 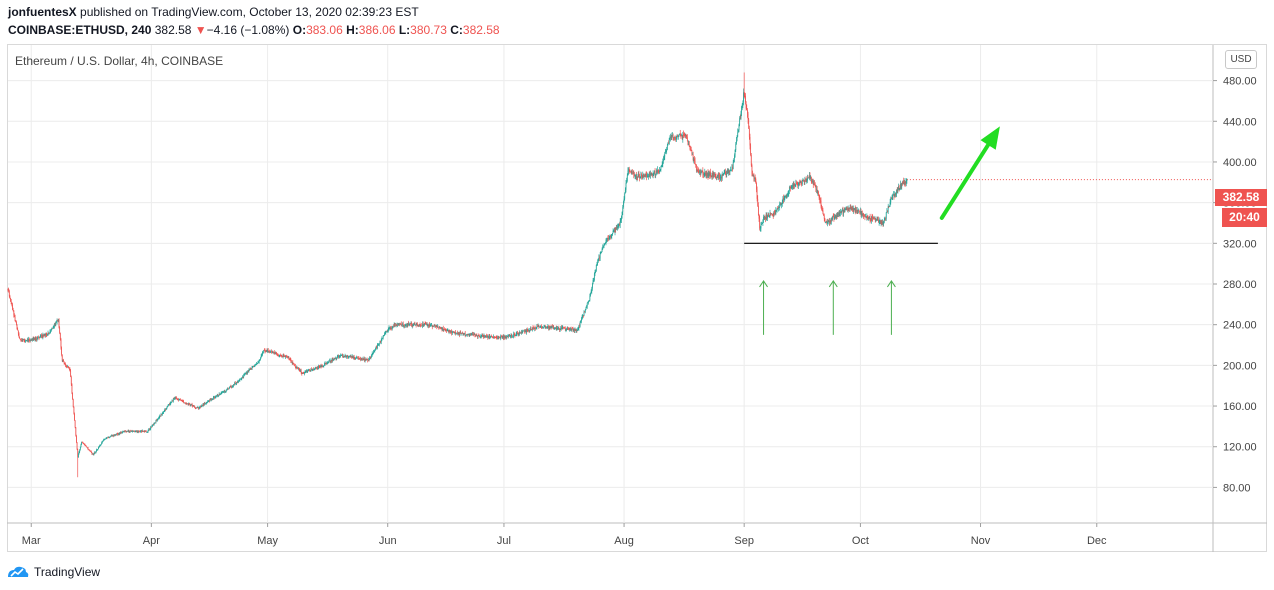 What do you see at coordinates (744, 541) in the screenshot?
I see `time-tick-label: Sep` at bounding box center [744, 541].